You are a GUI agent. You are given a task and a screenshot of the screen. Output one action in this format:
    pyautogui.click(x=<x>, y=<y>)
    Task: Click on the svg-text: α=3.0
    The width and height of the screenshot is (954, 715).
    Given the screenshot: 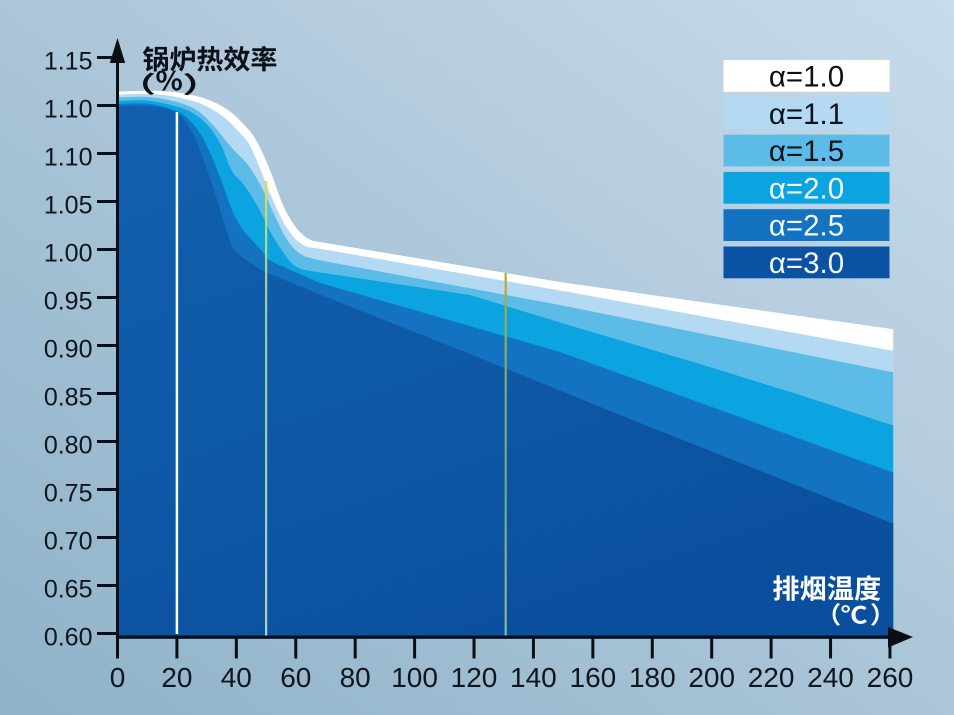 What is the action you would take?
    pyautogui.click(x=806, y=263)
    